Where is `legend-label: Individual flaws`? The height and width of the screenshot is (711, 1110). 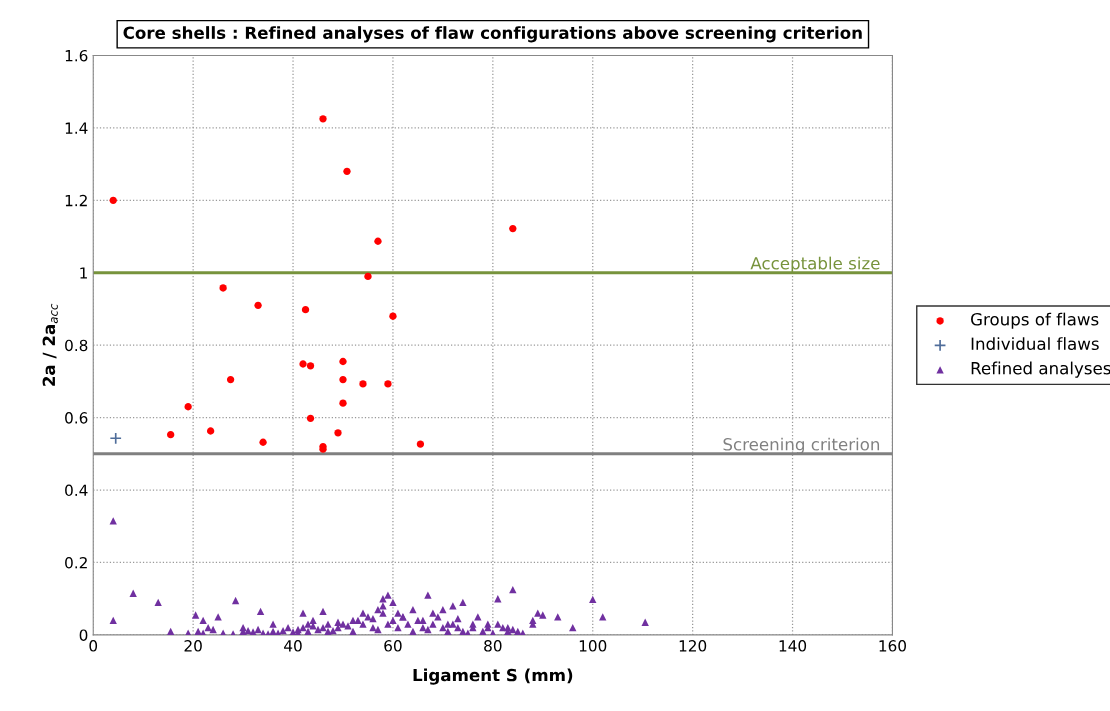 legend-label: Individual flaws is located at coordinates (1035, 344).